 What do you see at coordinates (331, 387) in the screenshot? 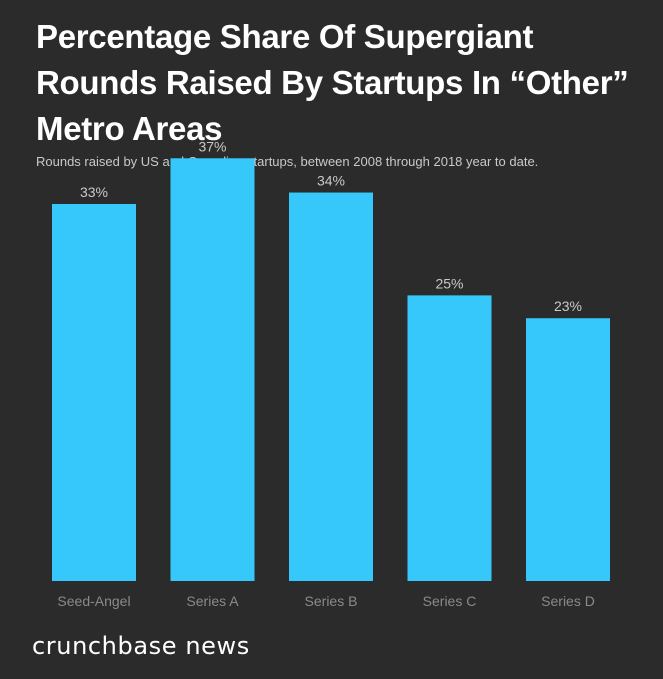
I see `bar-series b` at bounding box center [331, 387].